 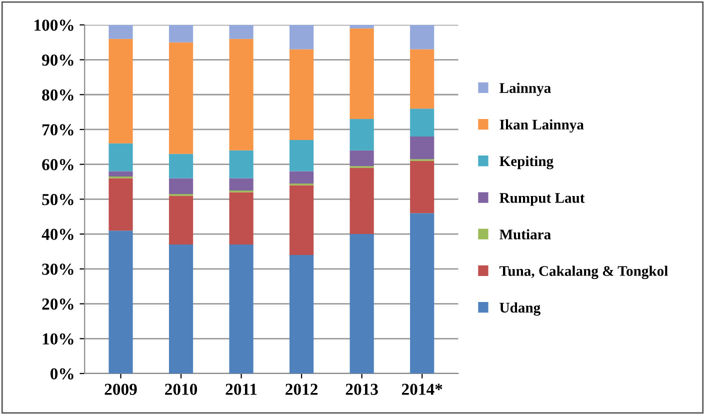 I want to click on y-tick-label: 40%, so click(x=58, y=234).